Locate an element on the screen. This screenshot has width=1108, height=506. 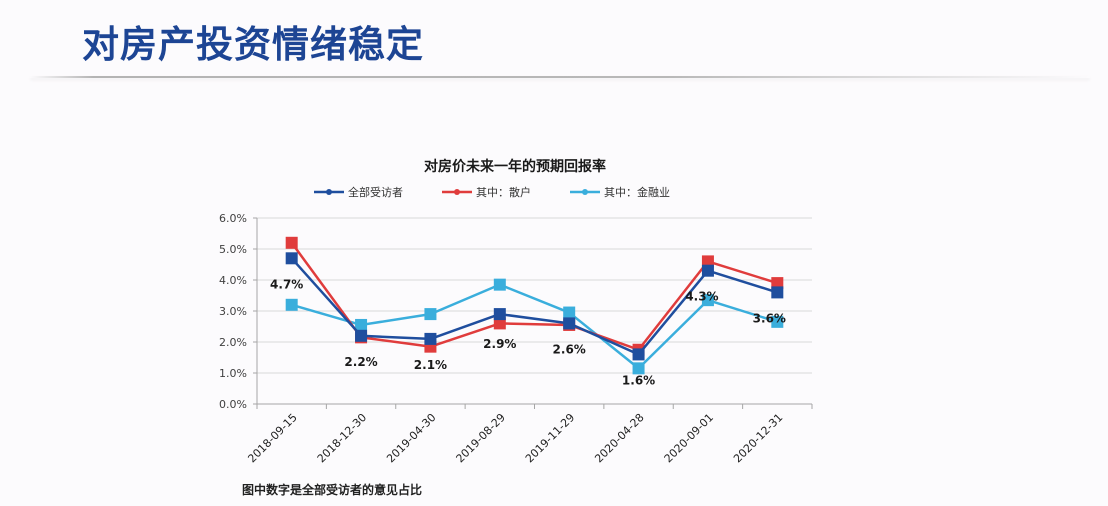
x-tick-label: 2020-09-01 is located at coordinates (689, 438).